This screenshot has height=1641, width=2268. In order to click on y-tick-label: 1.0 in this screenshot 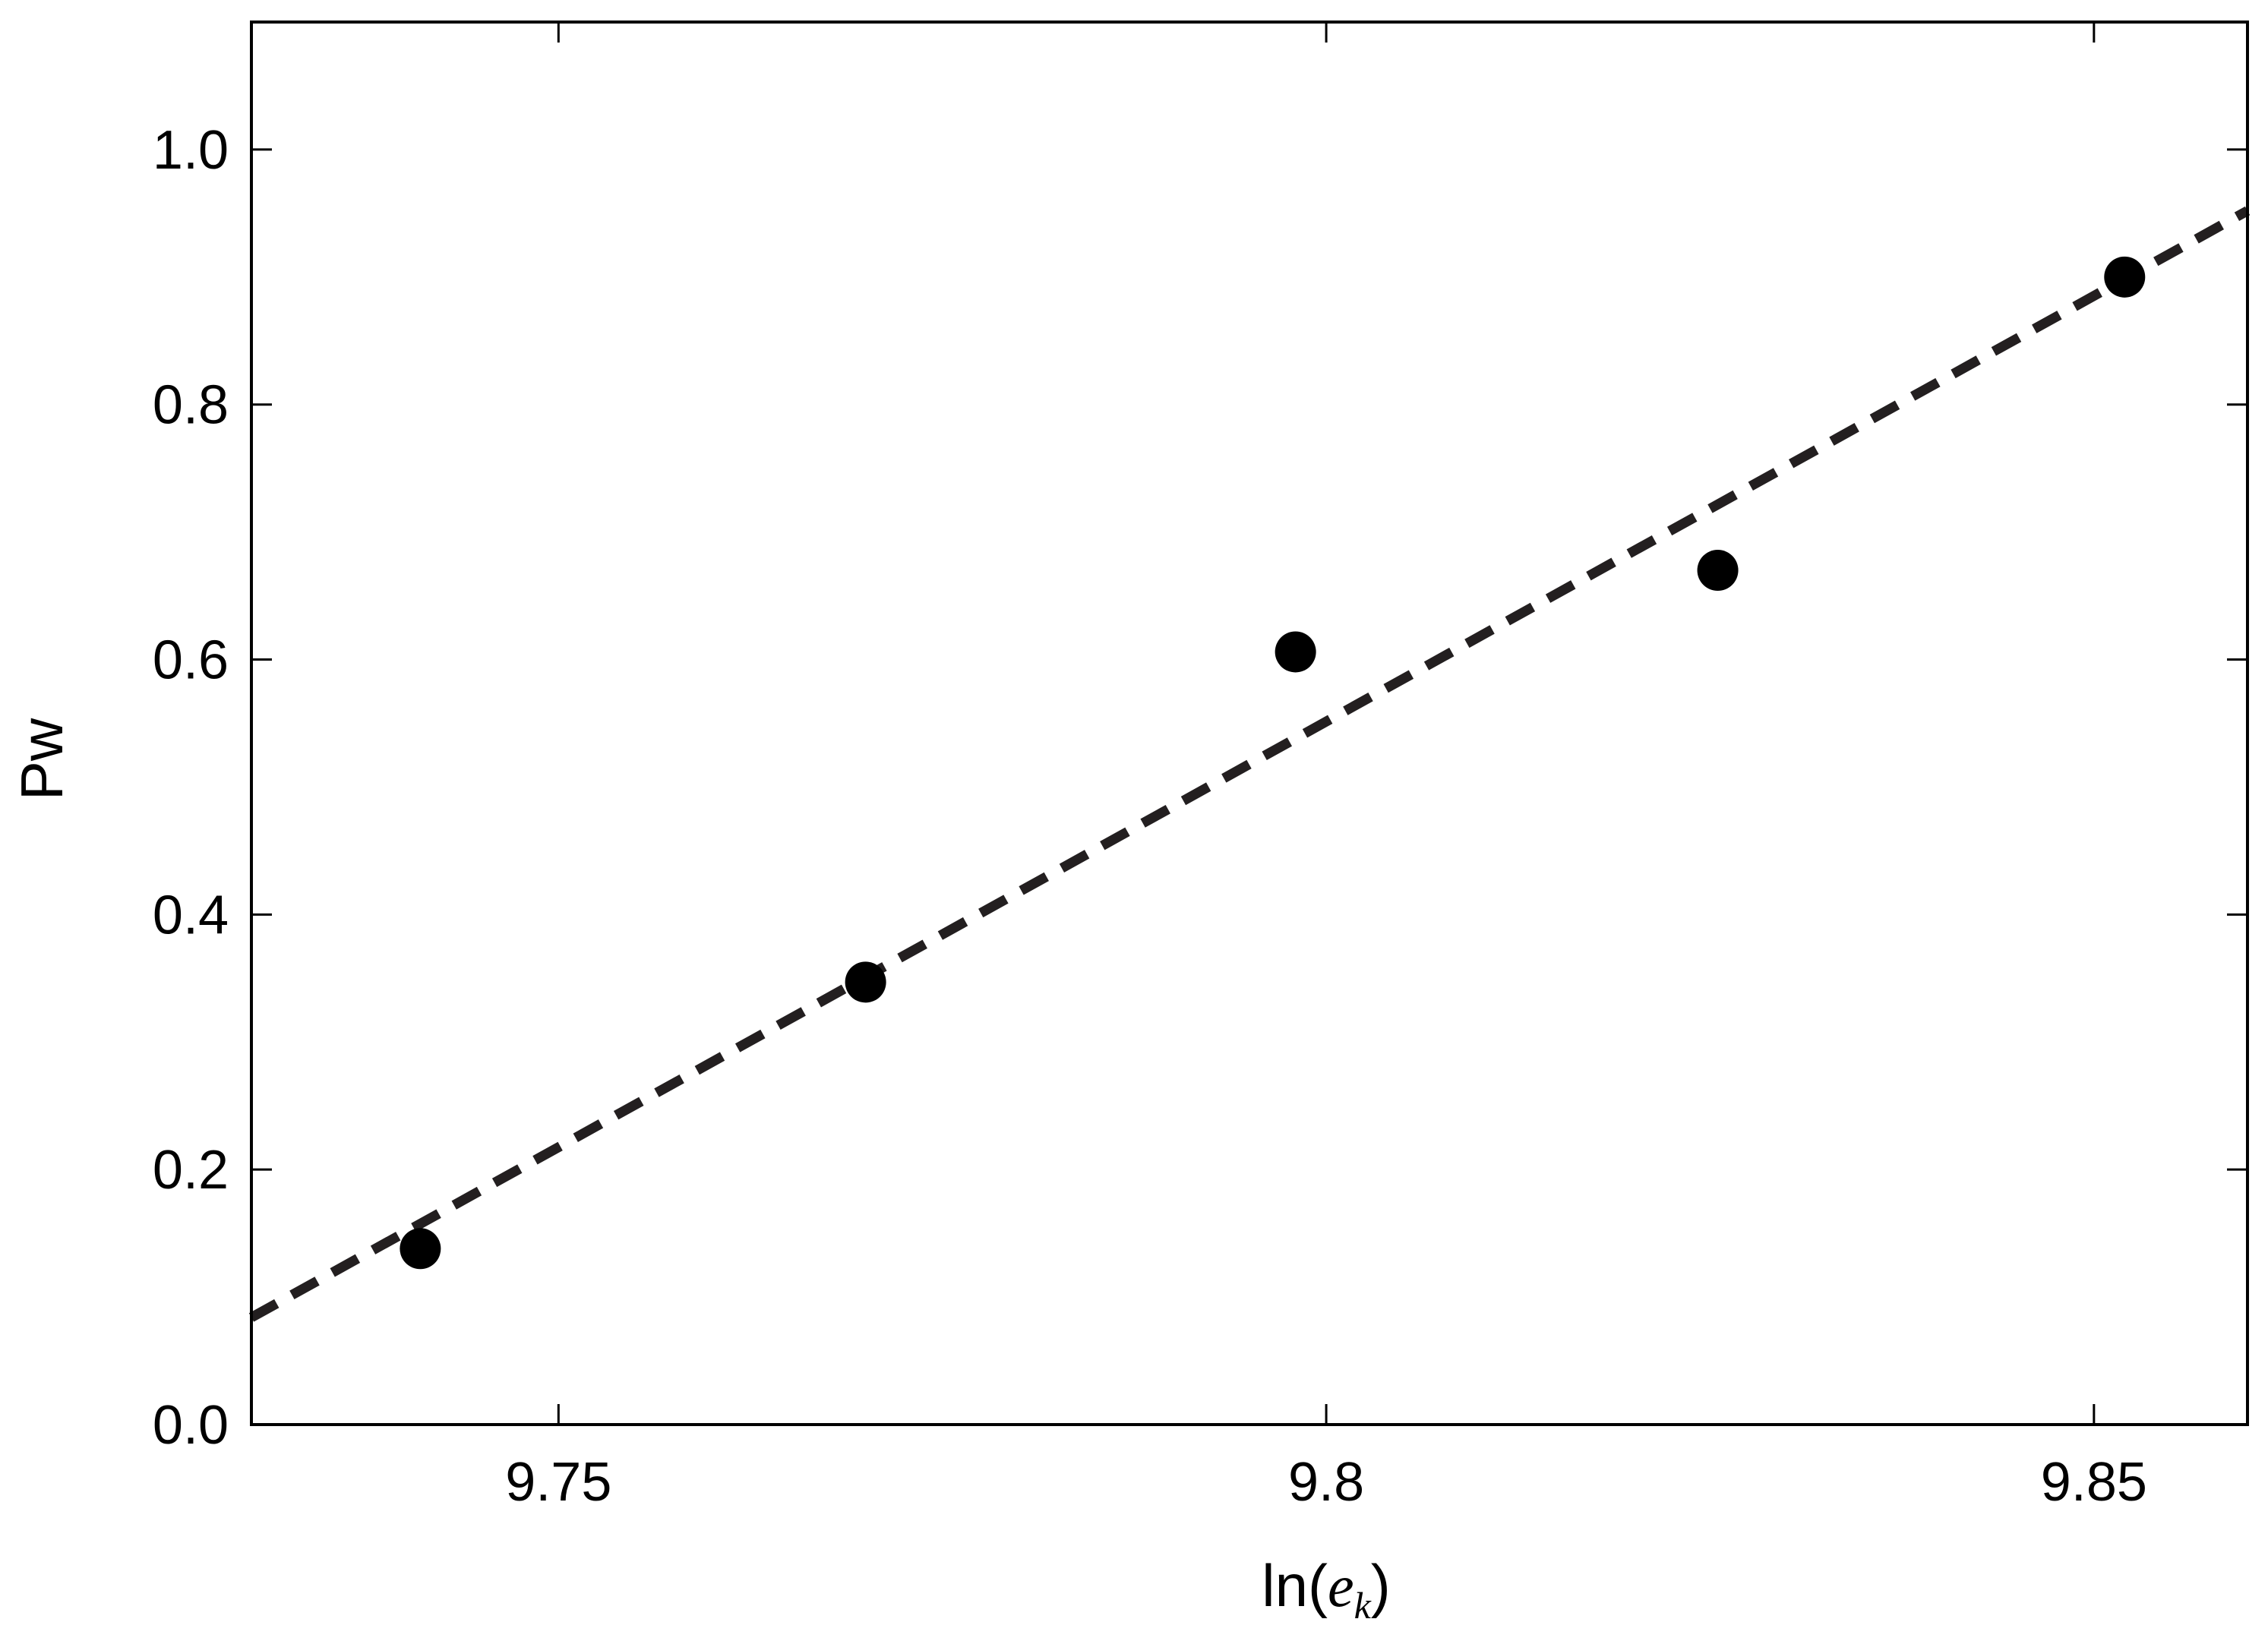, I will do `click(191, 150)`.